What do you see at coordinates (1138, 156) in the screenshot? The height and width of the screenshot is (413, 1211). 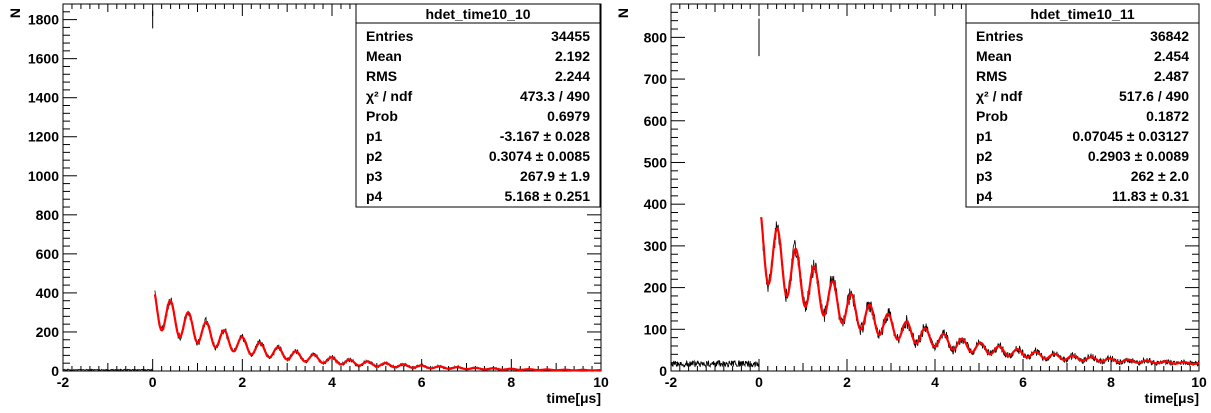 I see `stats-row-value: 0.2903 ± 0.0089` at bounding box center [1138, 156].